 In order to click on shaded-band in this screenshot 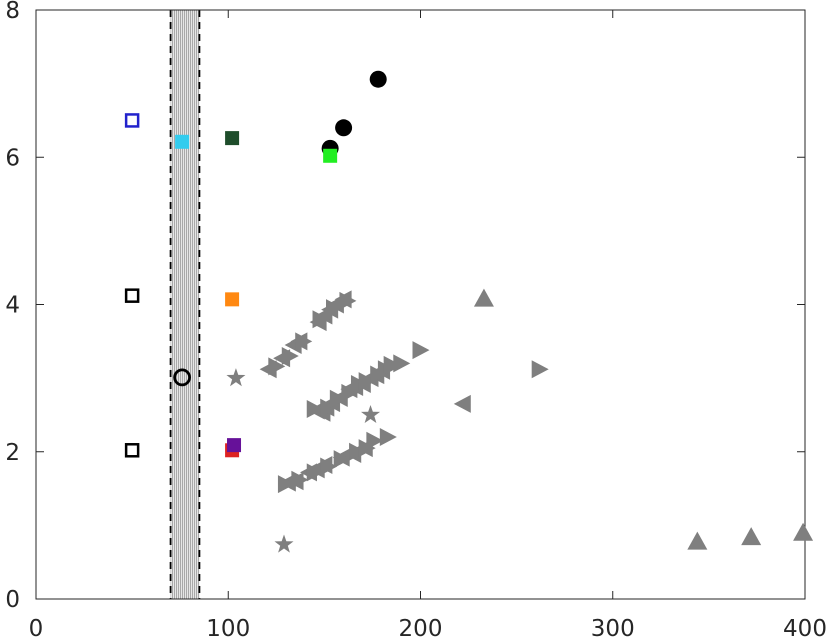, I will do `click(185, 304)`.